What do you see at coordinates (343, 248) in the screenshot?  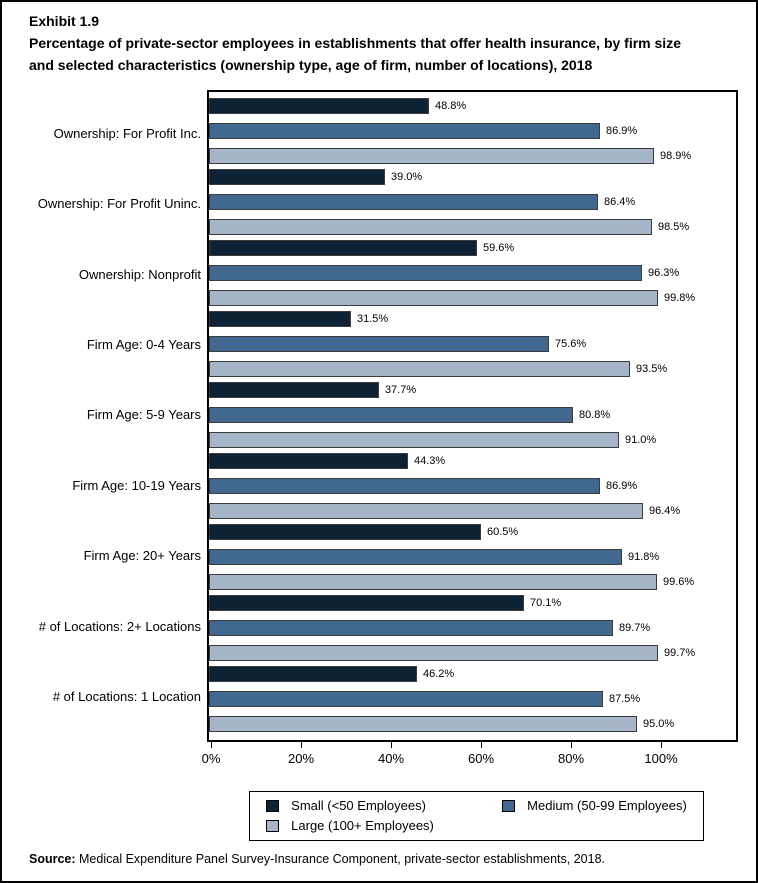 I see `bar-small-ownership-nonprofit` at bounding box center [343, 248].